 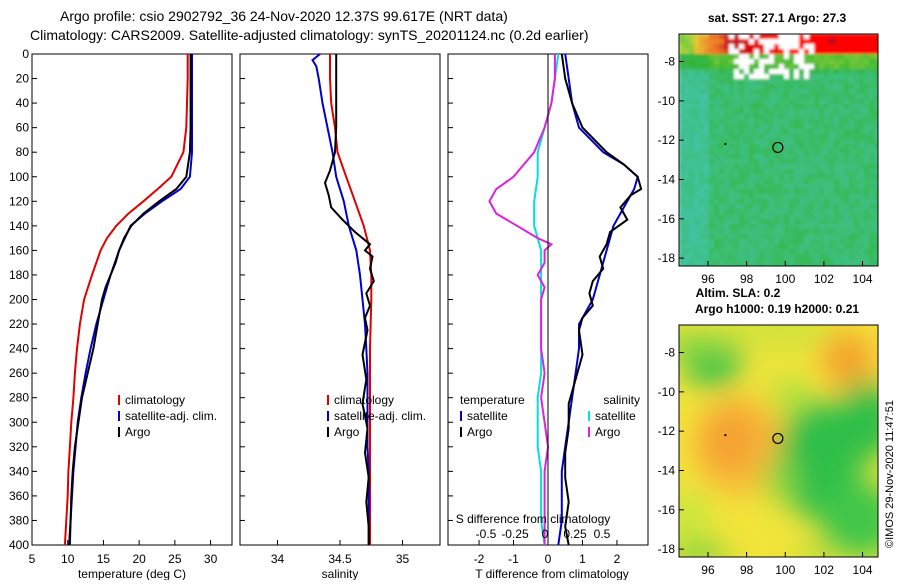 I want to click on sla-map-title: Altim. SLA: 0.2, so click(x=738, y=293).